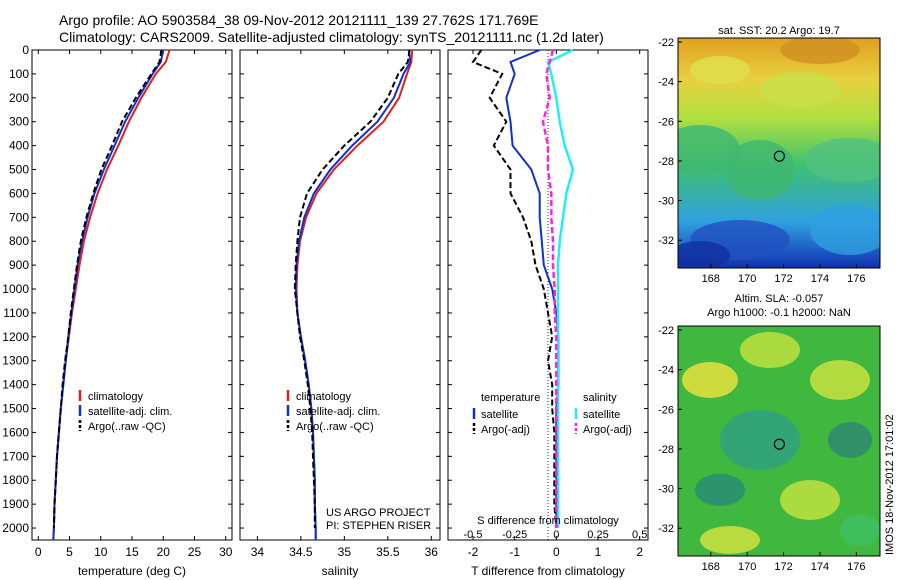 Image resolution: width=900 pixels, height=580 pixels. What do you see at coordinates (132, 571) in the screenshot?
I see `temperature-xlabel: temperature (deg C)` at bounding box center [132, 571].